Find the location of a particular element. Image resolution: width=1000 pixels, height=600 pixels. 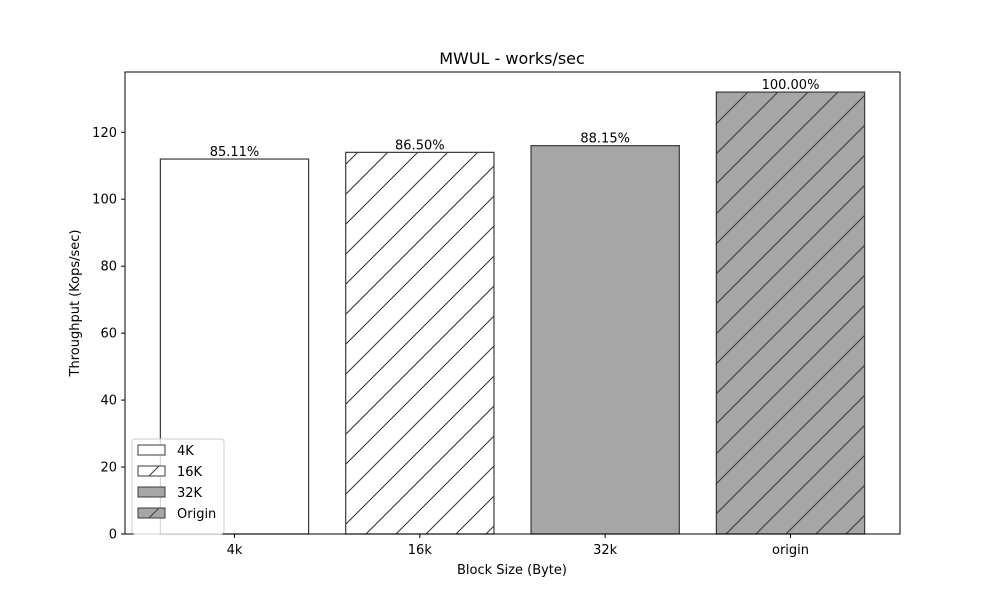

bar-16k is located at coordinates (420, 343).